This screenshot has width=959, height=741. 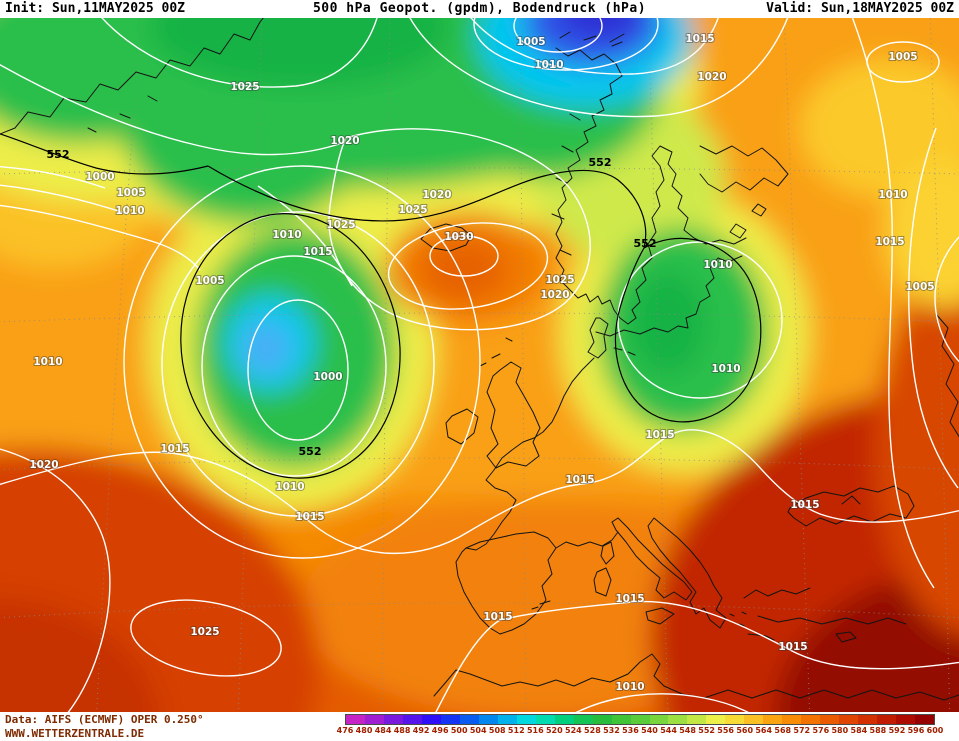 I want to click on height-contour-line, so click(x=427, y=207).